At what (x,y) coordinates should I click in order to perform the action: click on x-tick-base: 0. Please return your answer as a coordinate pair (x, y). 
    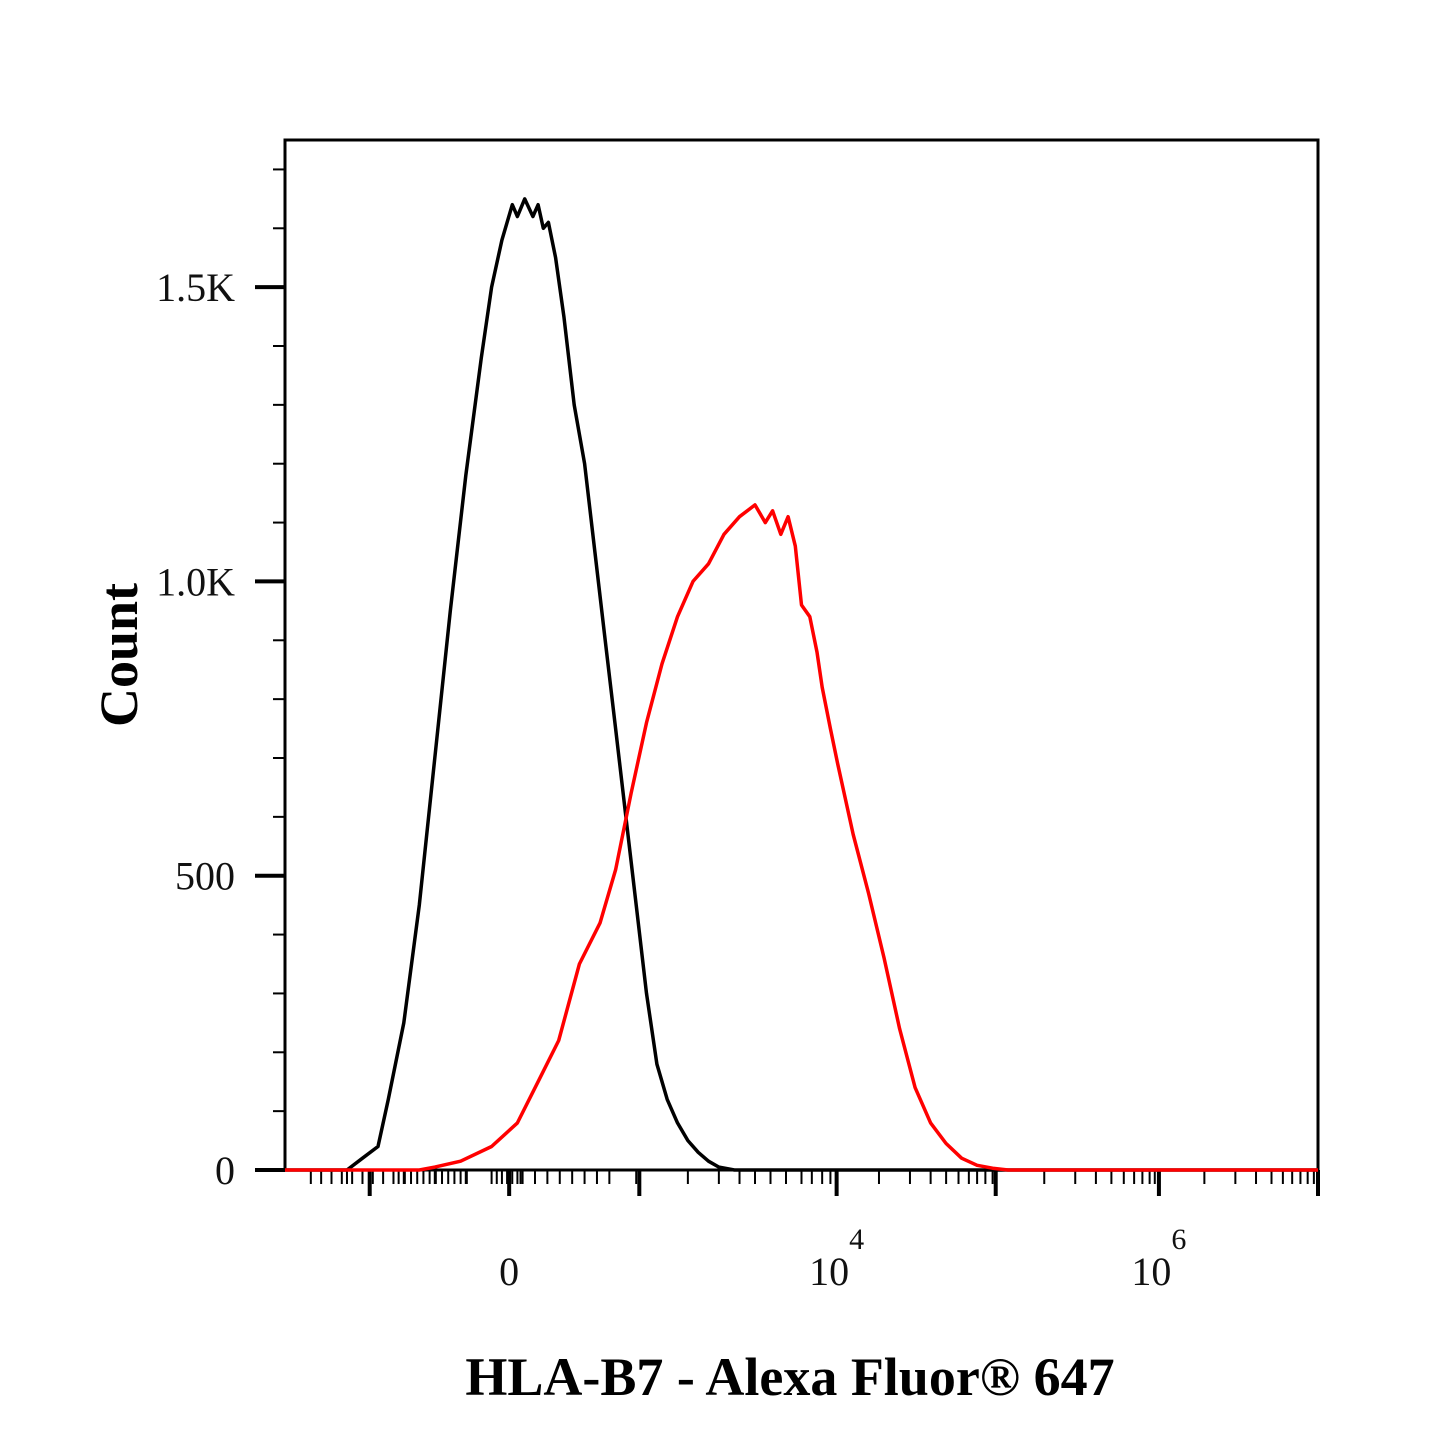
    Looking at the image, I should click on (509, 1271).